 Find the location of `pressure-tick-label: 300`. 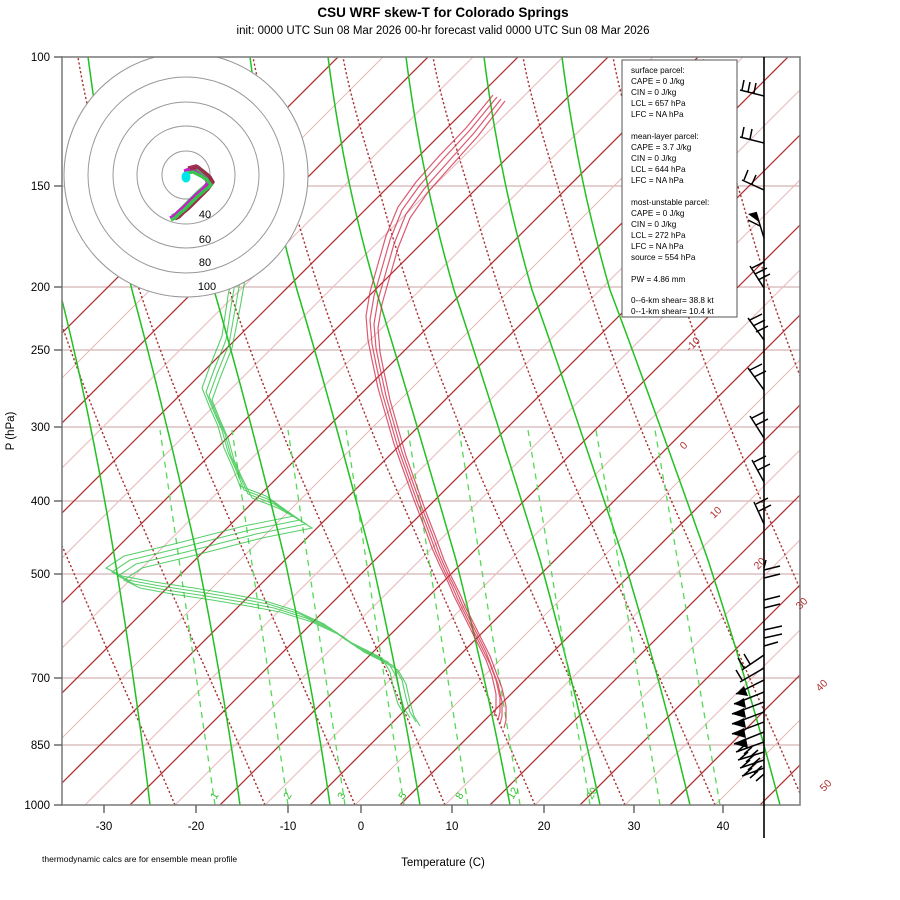

pressure-tick-label: 300 is located at coordinates (40, 428).